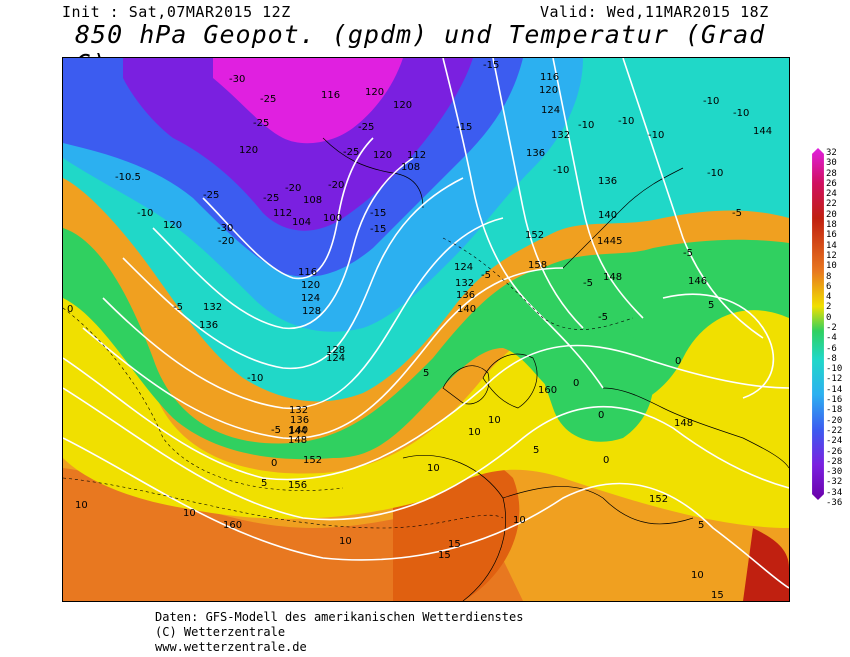  Describe the element at coordinates (226, 241) in the screenshot. I see `svg-text: -20` at that location.